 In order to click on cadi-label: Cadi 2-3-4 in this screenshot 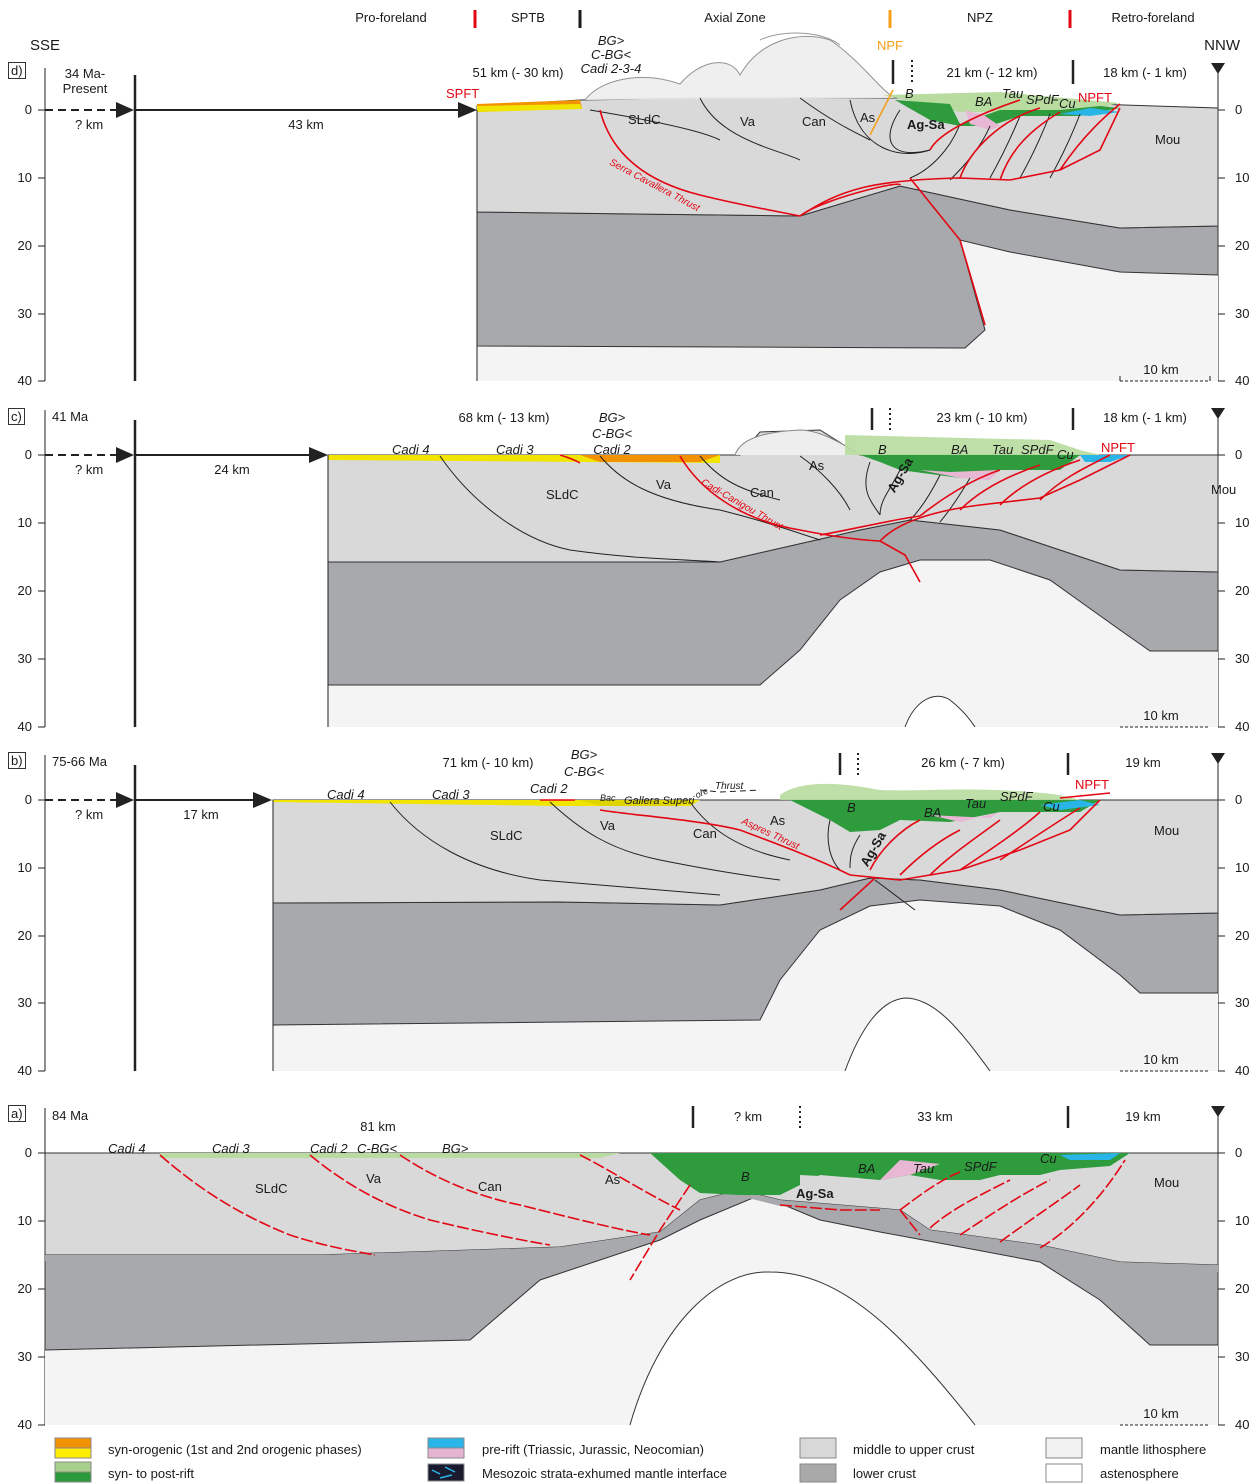, I will do `click(611, 68)`.